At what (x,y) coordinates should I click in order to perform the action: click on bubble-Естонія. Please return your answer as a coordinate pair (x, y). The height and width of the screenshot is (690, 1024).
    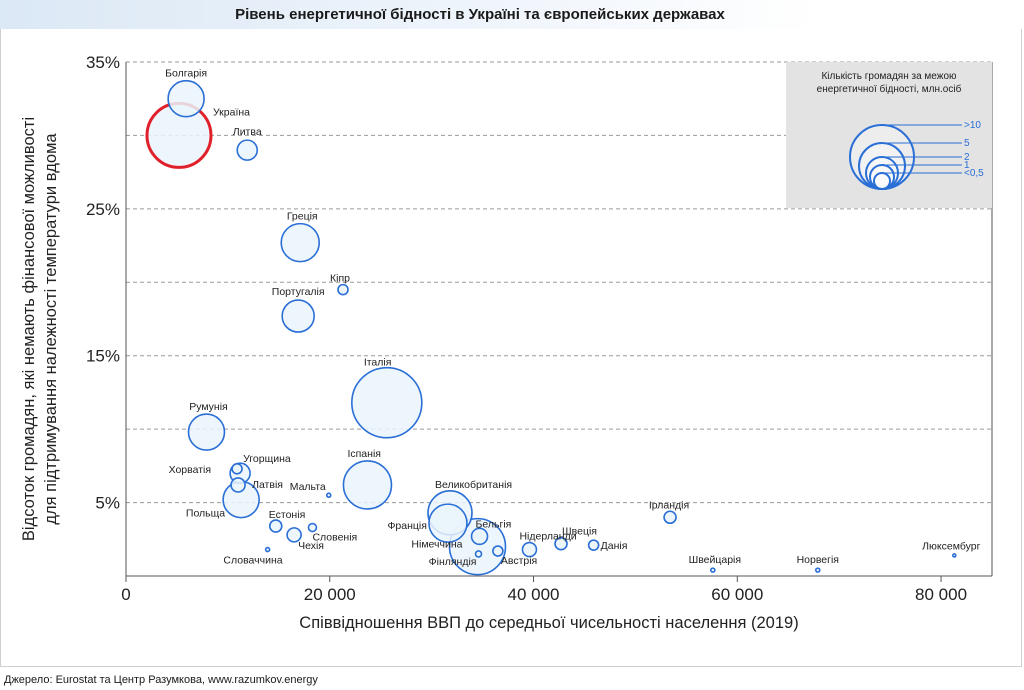
    Looking at the image, I should click on (275, 526).